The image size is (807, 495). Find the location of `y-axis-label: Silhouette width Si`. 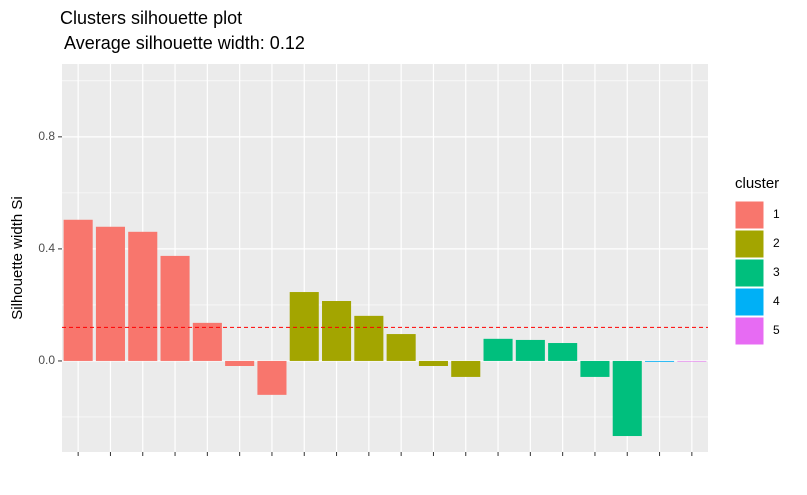

y-axis-label: Silhouette width Si is located at coordinates (17, 257).